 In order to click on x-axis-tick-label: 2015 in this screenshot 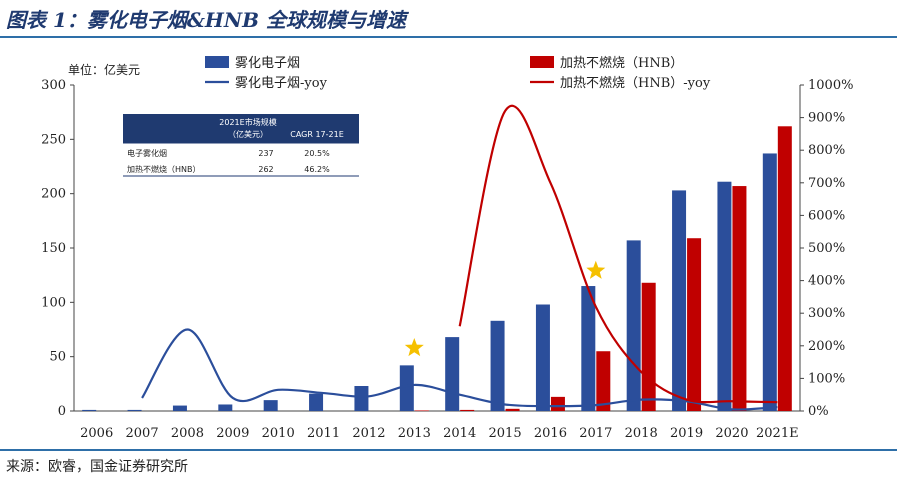, I will do `click(505, 433)`.